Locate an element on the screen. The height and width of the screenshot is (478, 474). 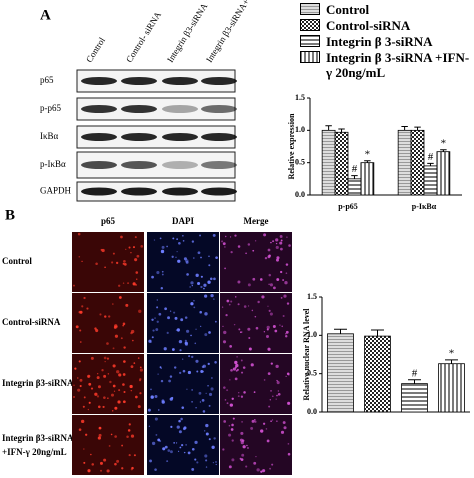
legend-label: Integrin β 3-siRNA is located at coordinates (379, 41).